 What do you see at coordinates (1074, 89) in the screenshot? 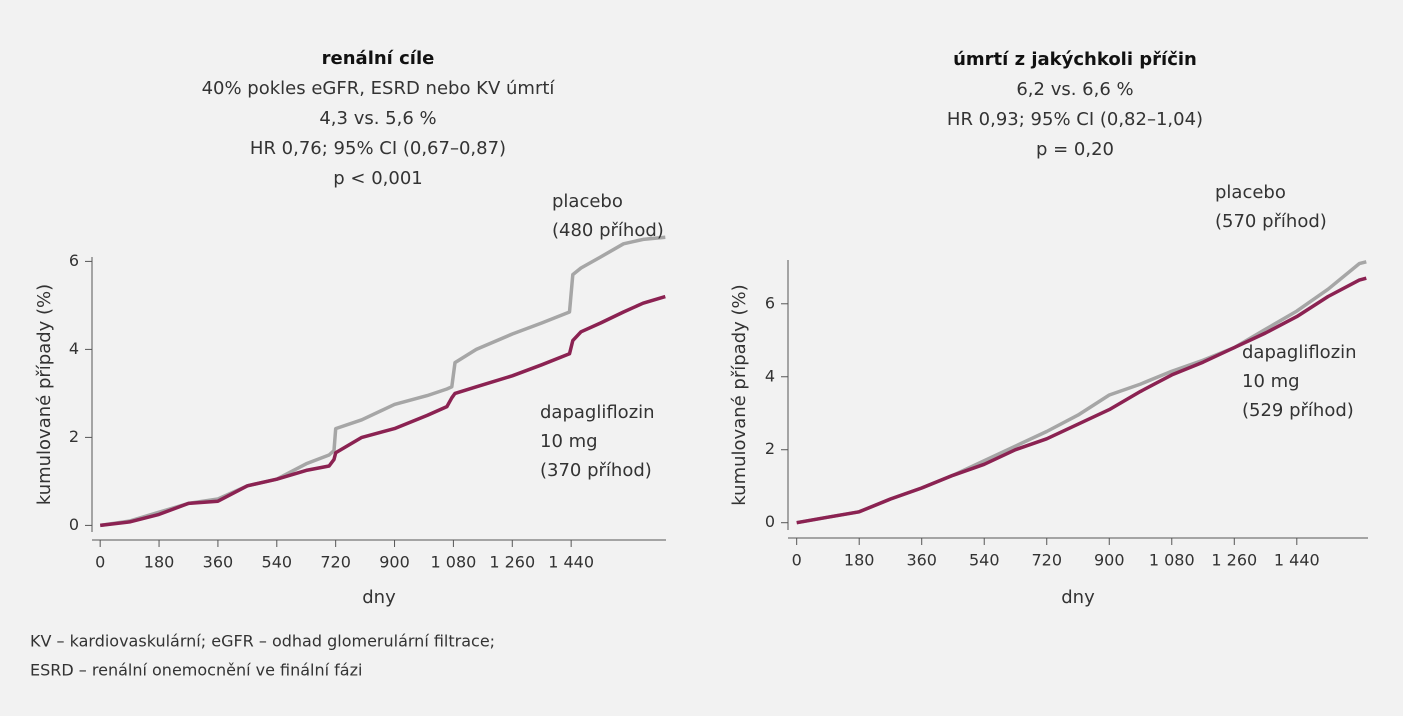
I see `chart-subtitle: 6,2 vs. 6,6 %` at bounding box center [1074, 89].